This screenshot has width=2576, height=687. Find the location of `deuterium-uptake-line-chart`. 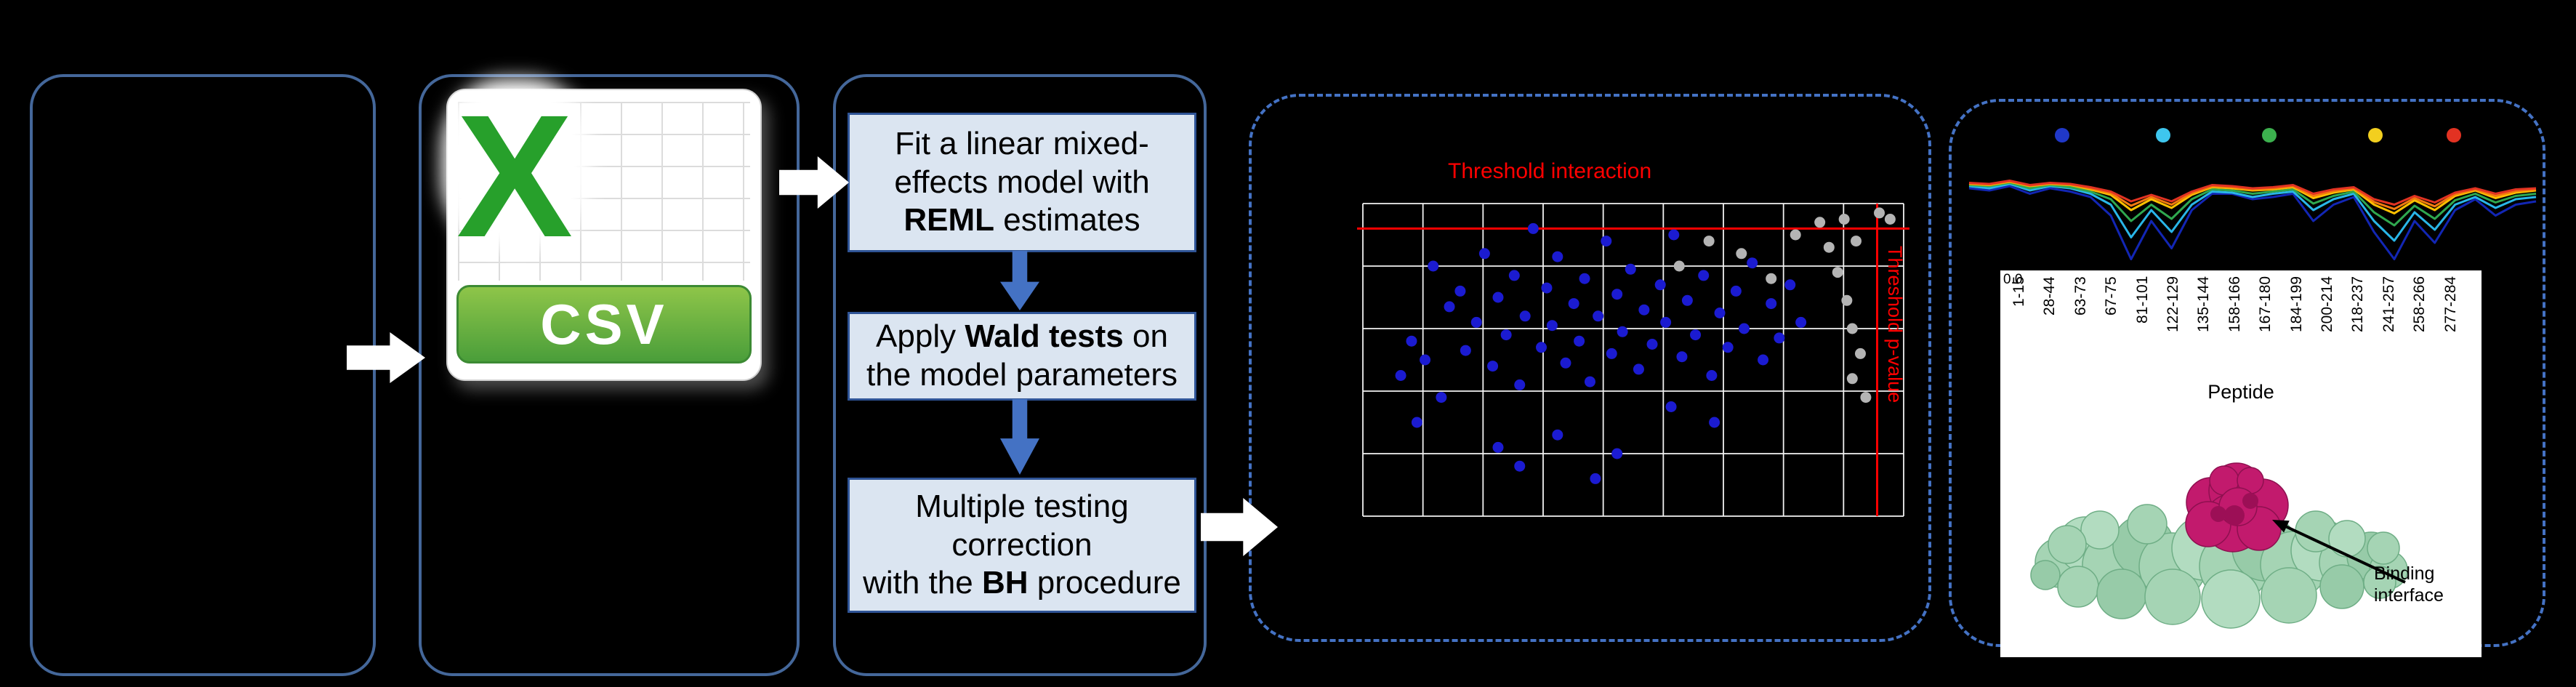

deuterium-uptake-line-chart is located at coordinates (2252, 220).